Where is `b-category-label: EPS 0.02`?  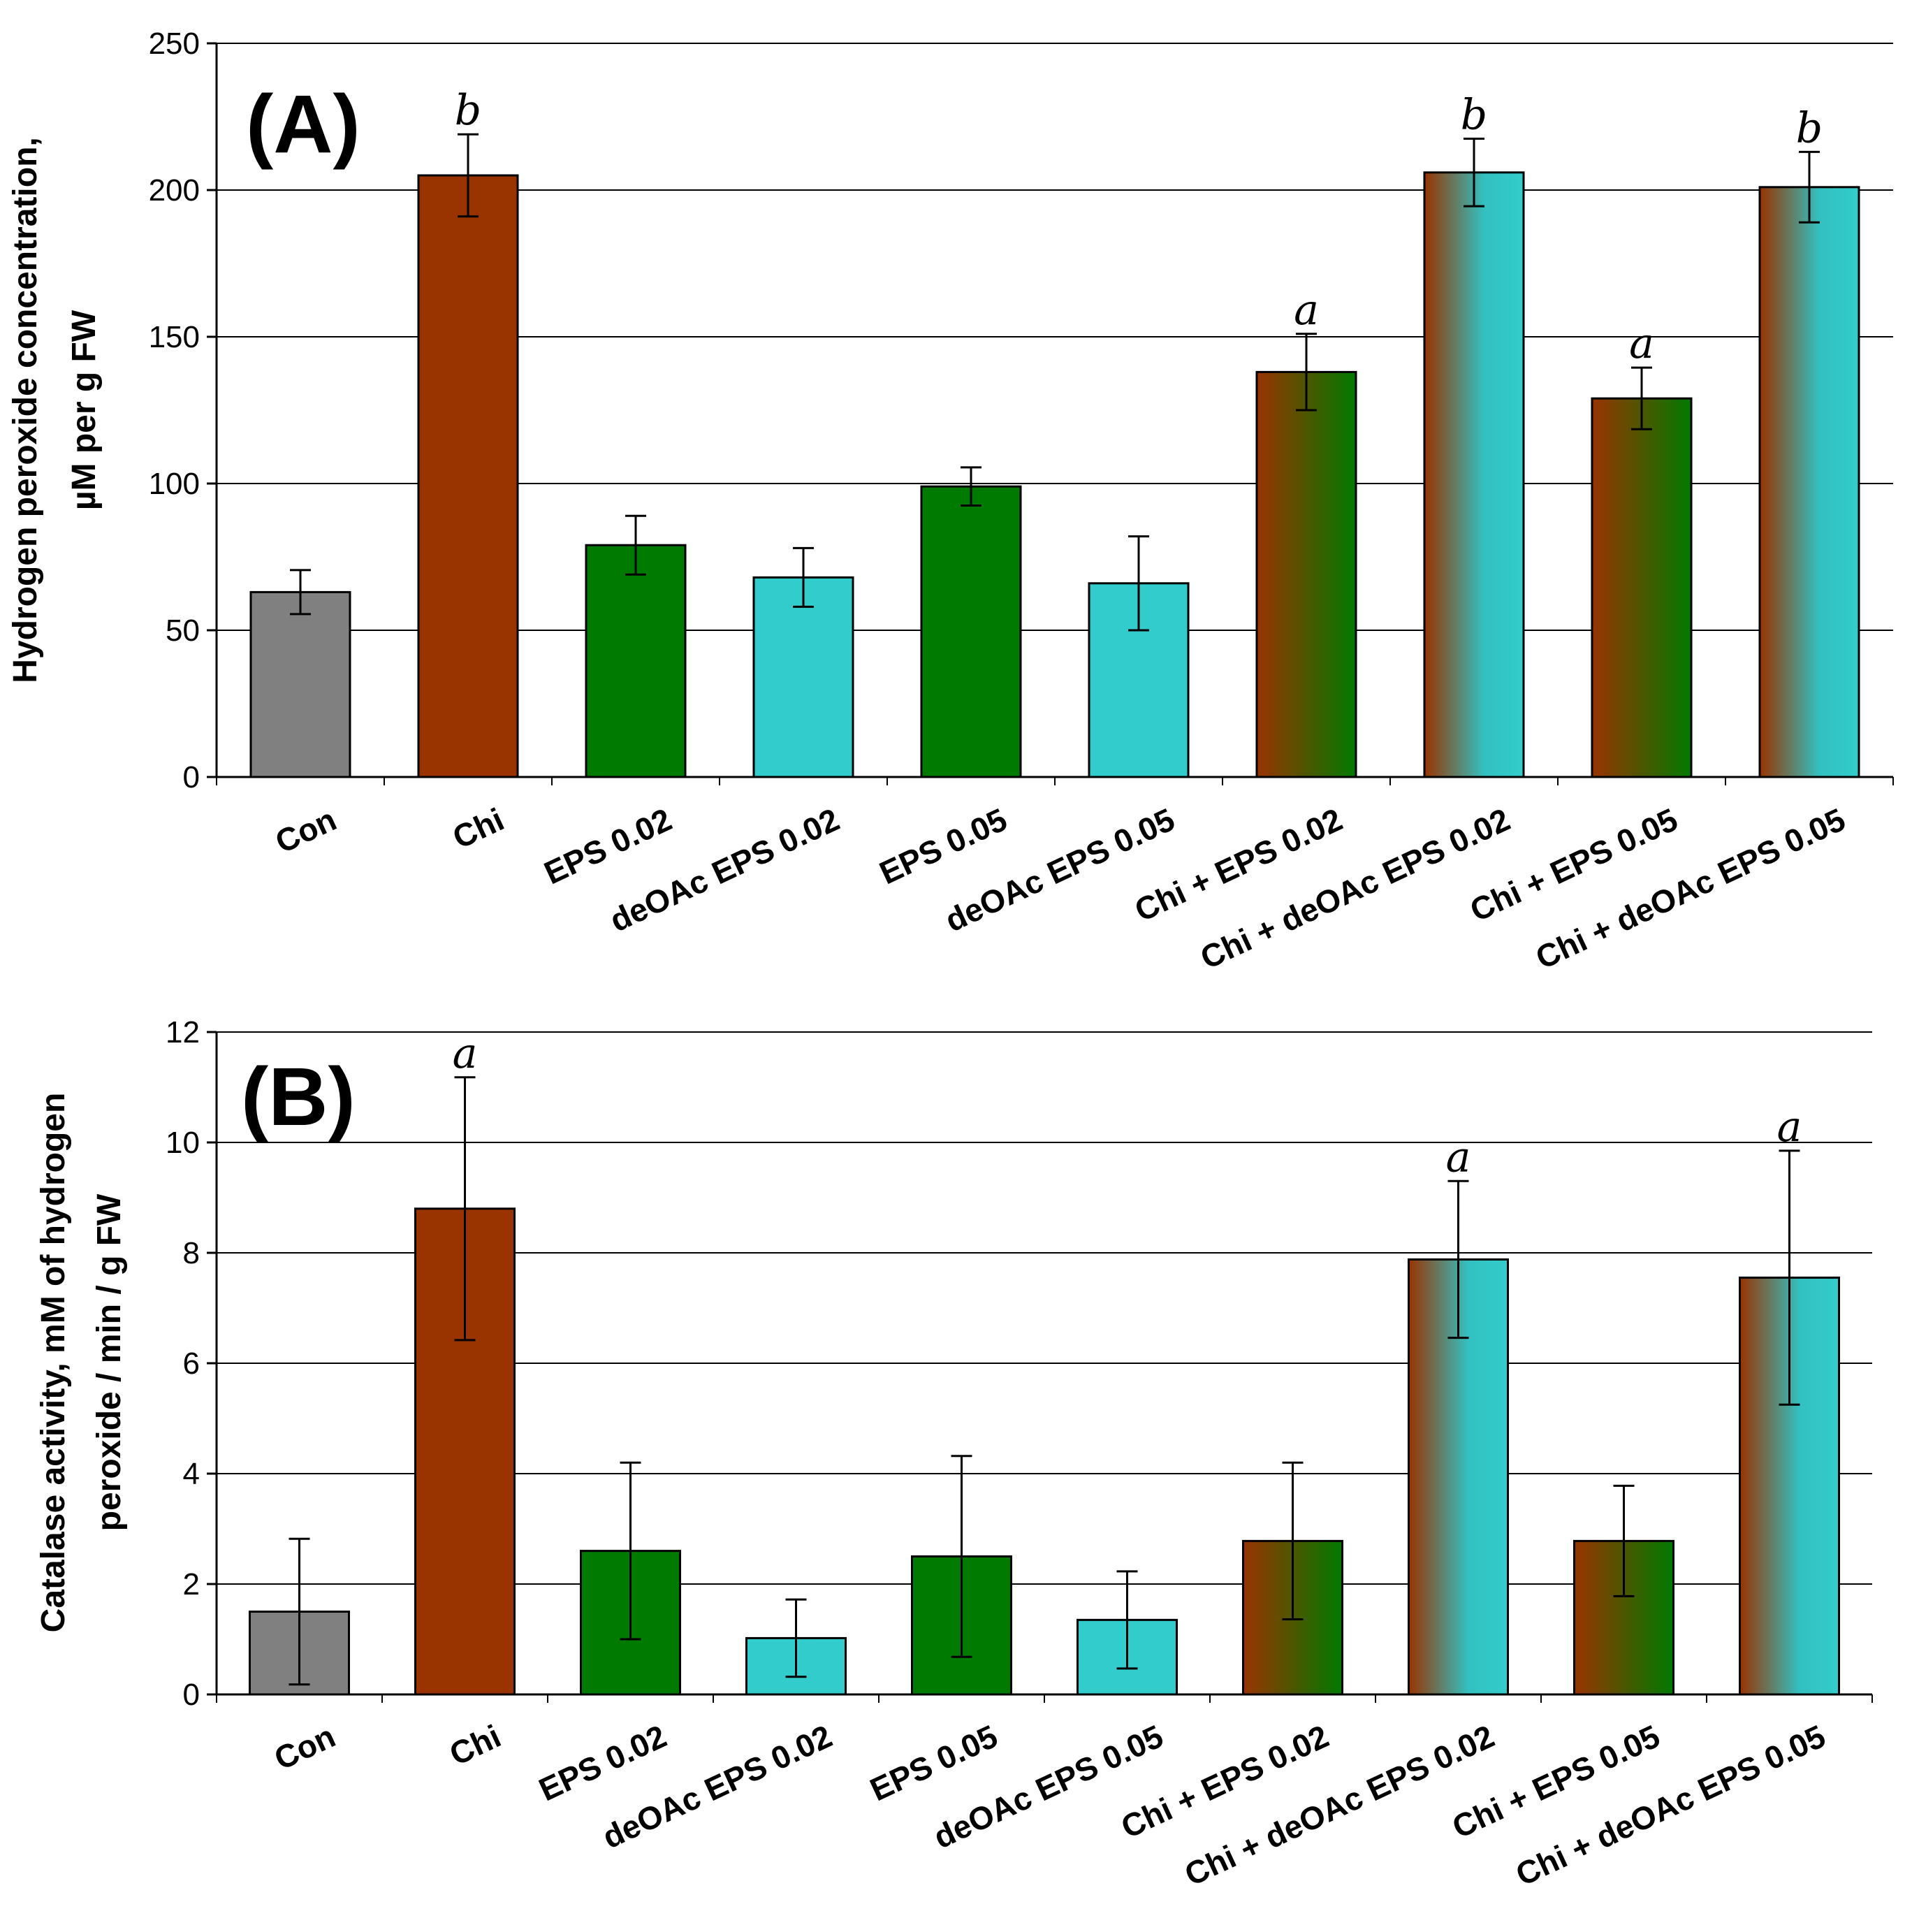 b-category-label: EPS 0.02 is located at coordinates (603, 1762).